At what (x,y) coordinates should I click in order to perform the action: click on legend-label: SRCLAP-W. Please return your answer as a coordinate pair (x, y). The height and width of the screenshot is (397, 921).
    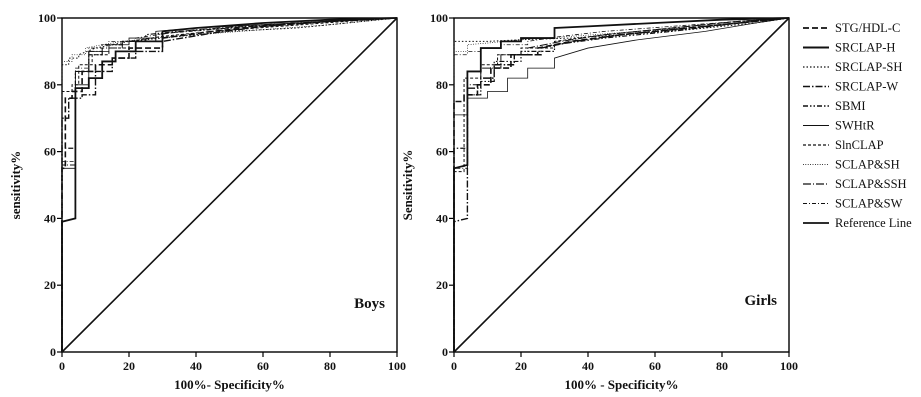
    Looking at the image, I should click on (866, 87).